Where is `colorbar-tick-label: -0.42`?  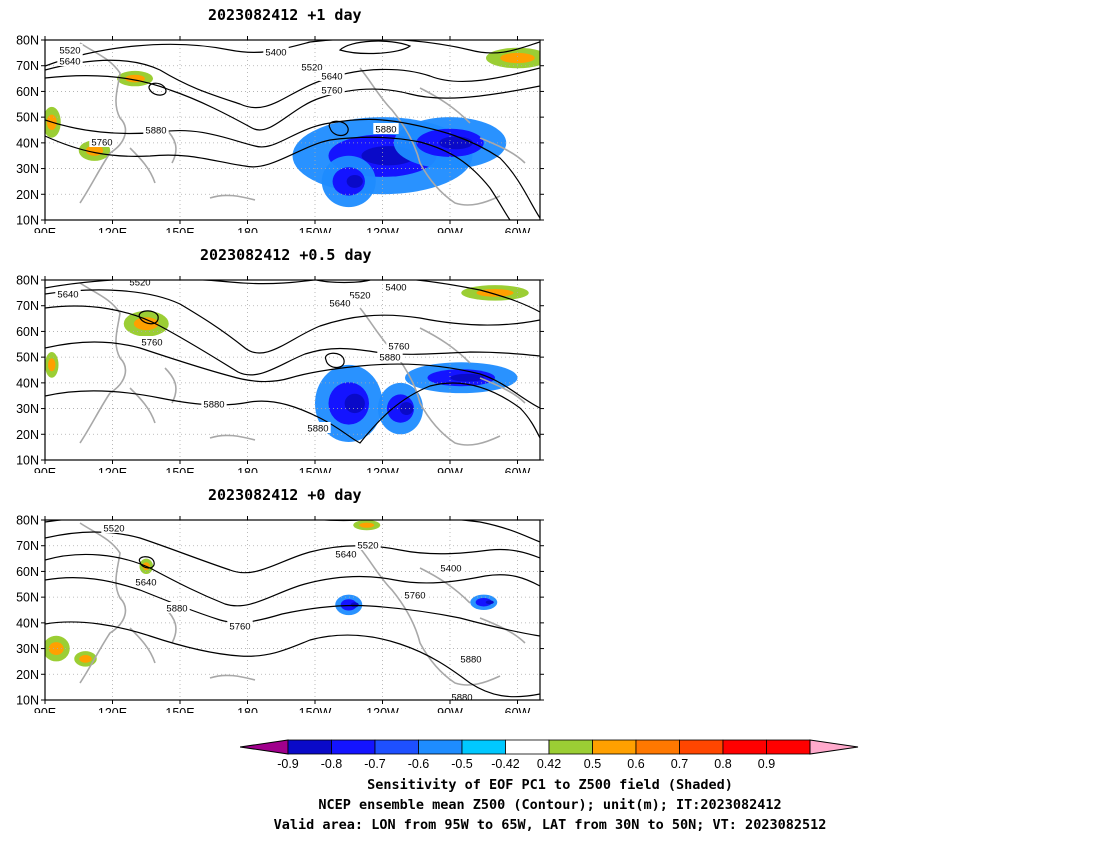
colorbar-tick-label: -0.42 is located at coordinates (505, 764).